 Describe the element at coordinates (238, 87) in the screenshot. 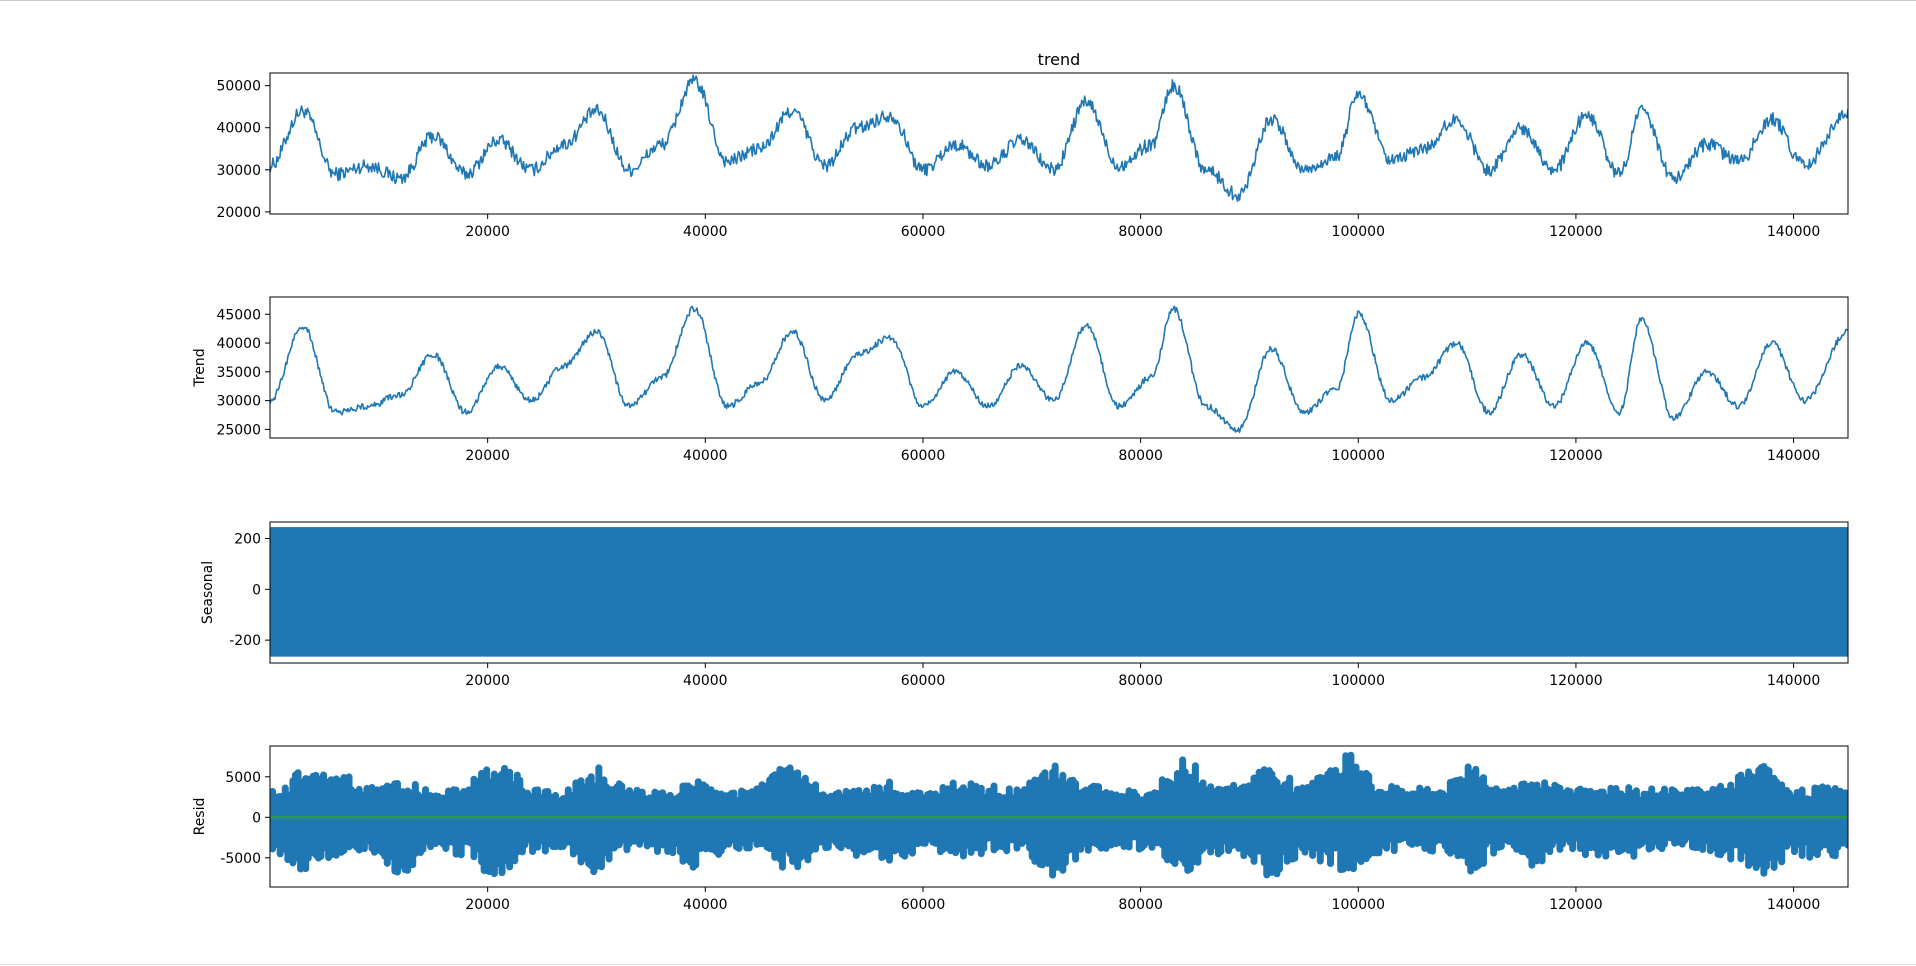

I see `y-tick-label: 50000` at that location.